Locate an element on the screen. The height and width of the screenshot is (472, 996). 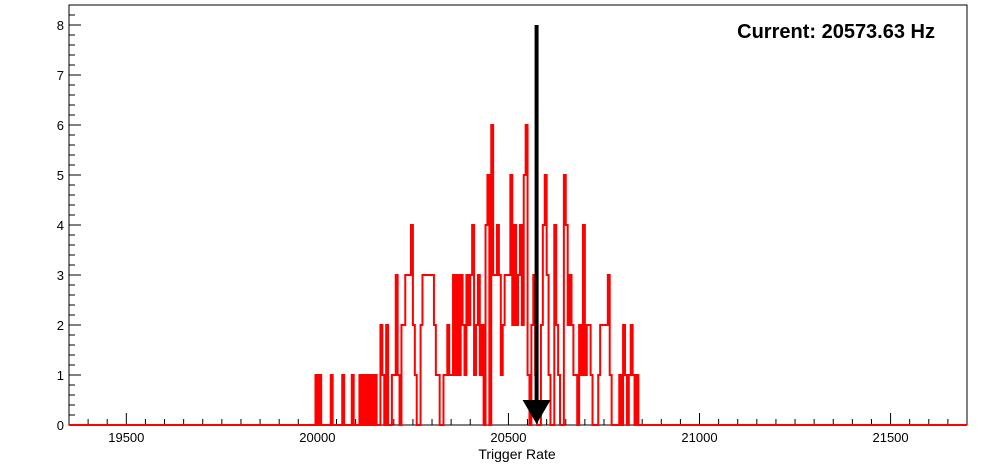
x-tick-label: 20000 is located at coordinates (317, 437).